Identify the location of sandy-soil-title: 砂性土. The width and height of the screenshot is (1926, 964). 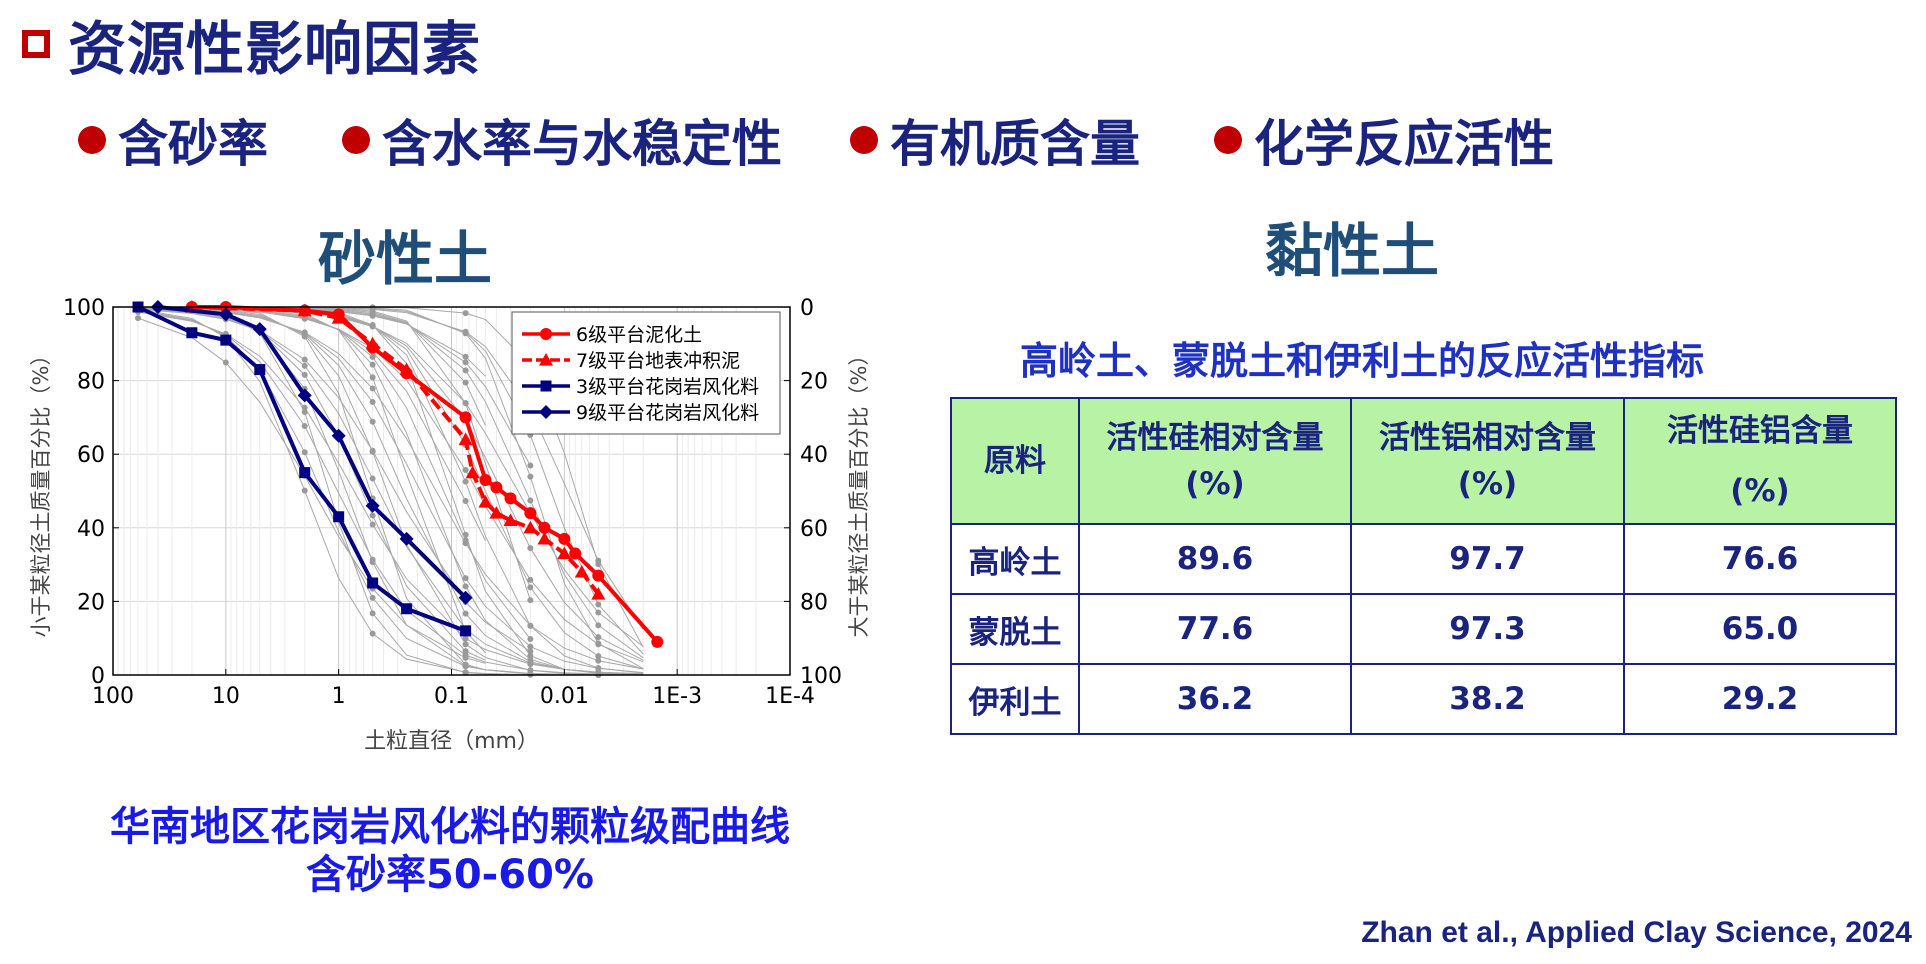
(405, 259).